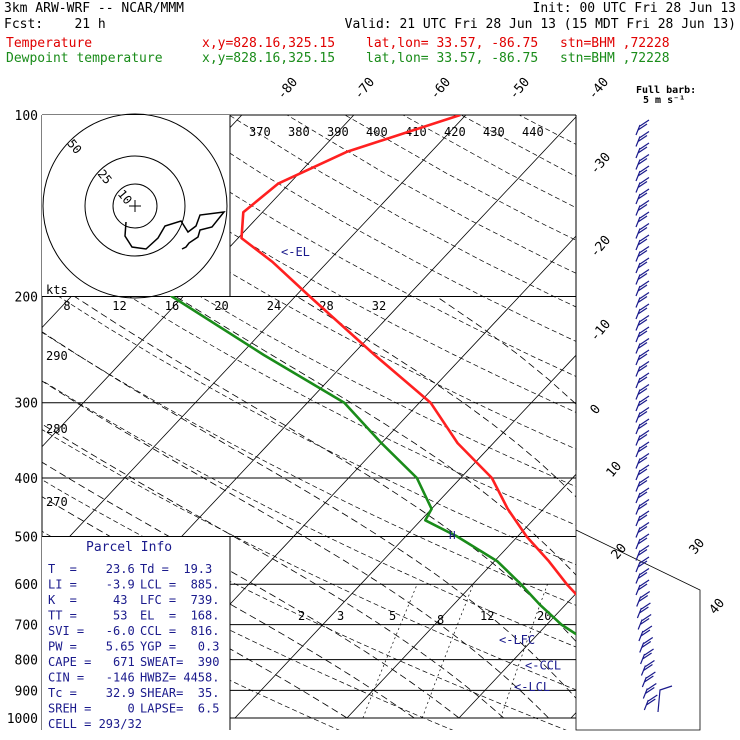 This screenshot has height=740, width=740. I want to click on parcel-info-left: T = 23.6, so click(91, 569).